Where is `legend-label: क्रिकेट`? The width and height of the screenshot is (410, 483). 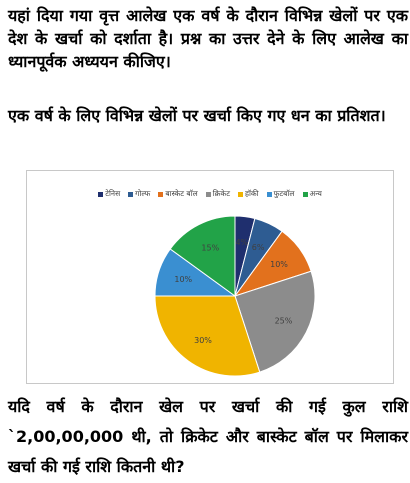 legend-label: क्रिकेट is located at coordinates (221, 193).